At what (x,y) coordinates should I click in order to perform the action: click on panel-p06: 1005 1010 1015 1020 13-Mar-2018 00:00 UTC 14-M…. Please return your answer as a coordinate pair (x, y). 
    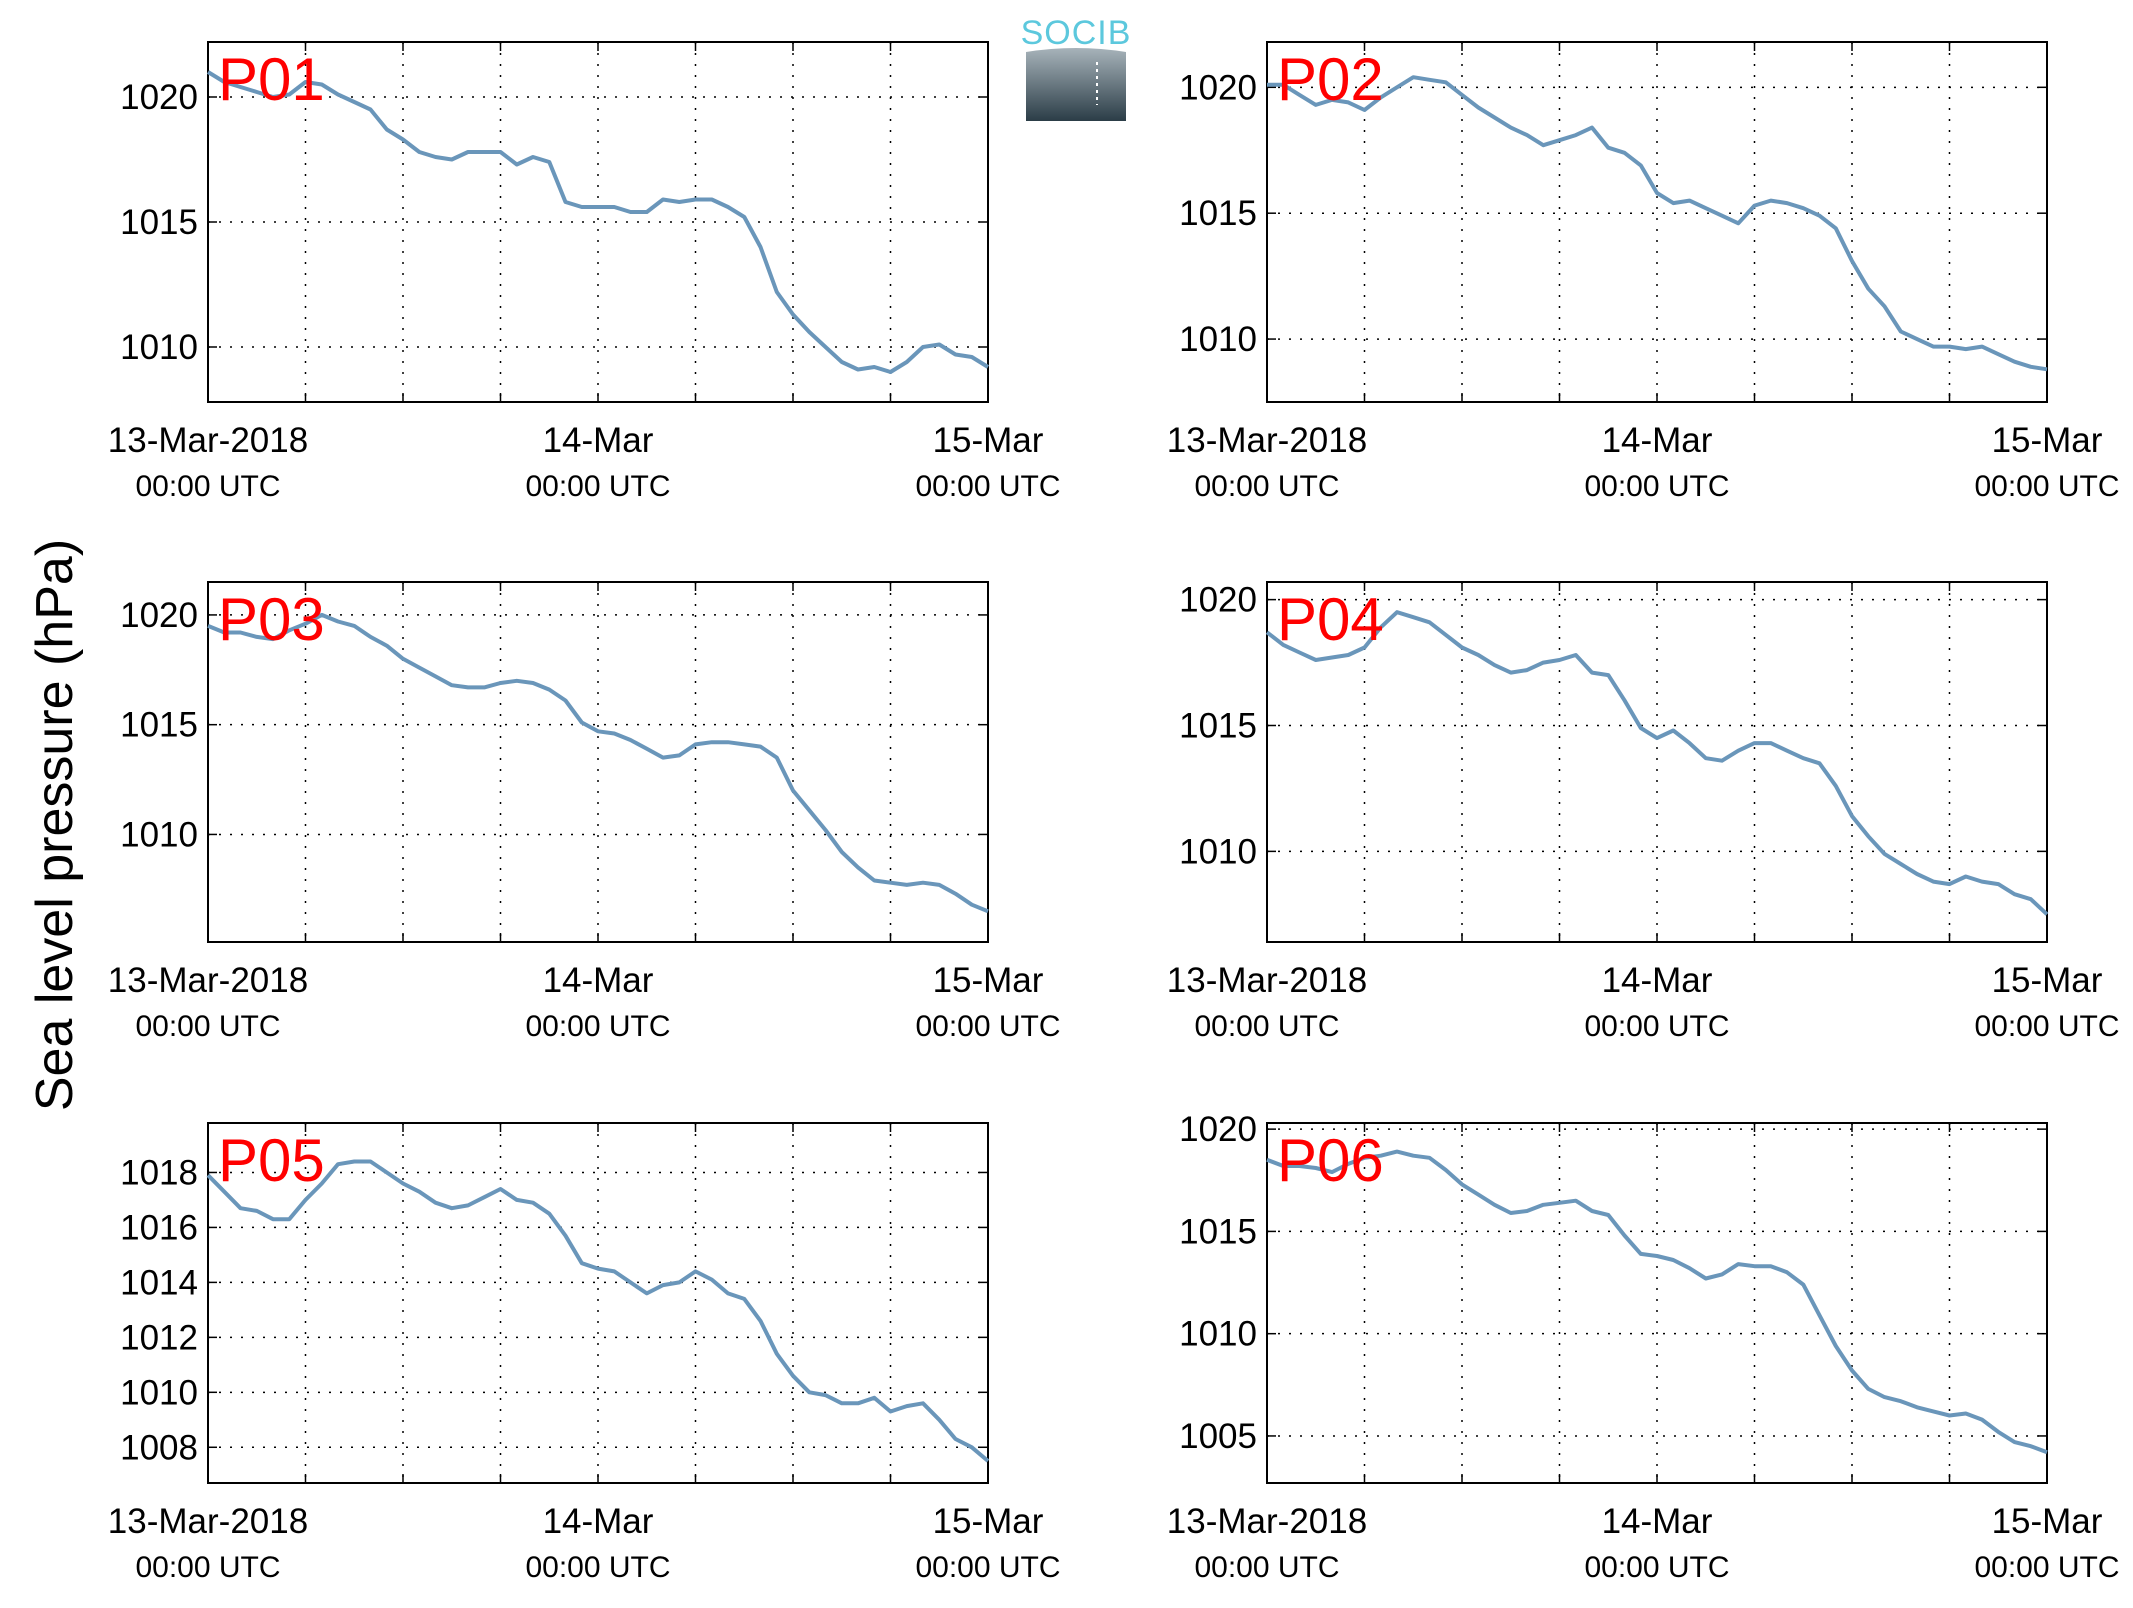
    Looking at the image, I should click on (1643, 1347).